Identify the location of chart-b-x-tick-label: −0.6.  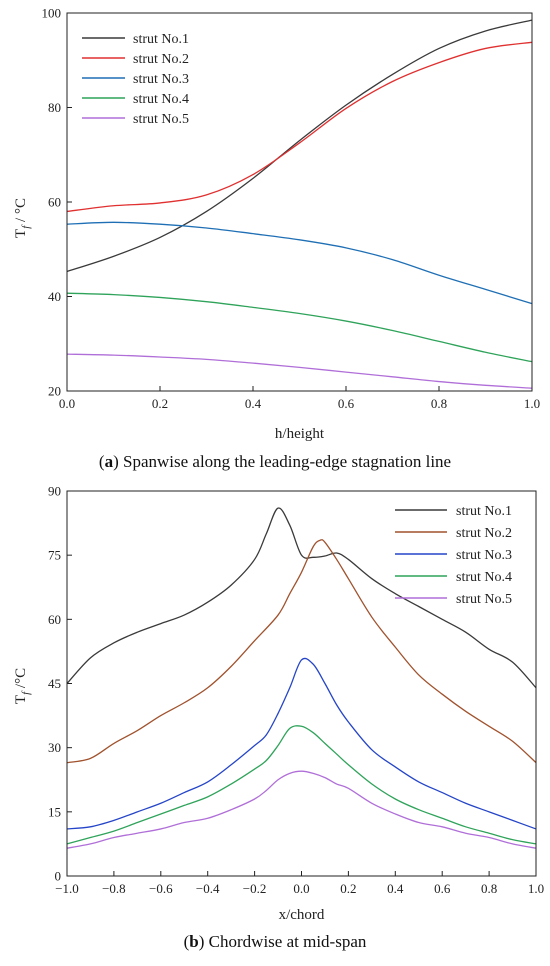
(161, 888).